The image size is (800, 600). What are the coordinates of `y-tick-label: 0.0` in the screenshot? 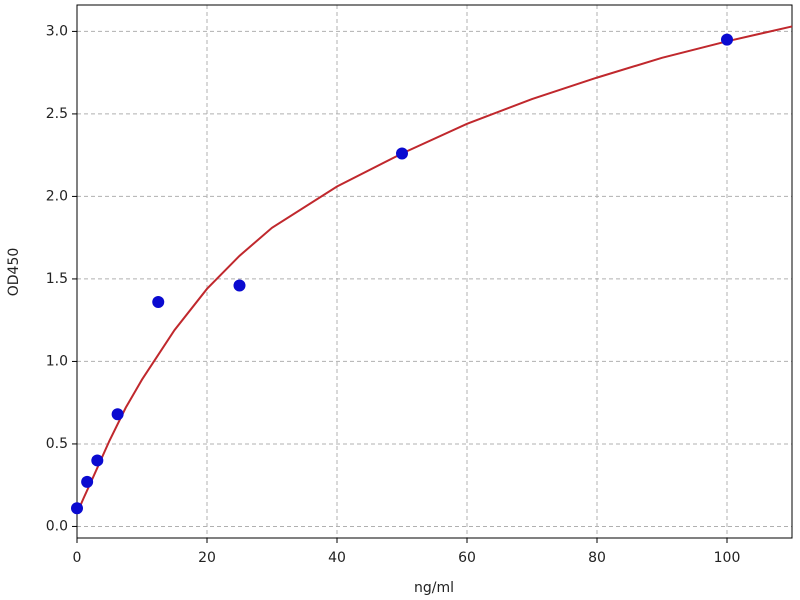 It's located at (57, 526).